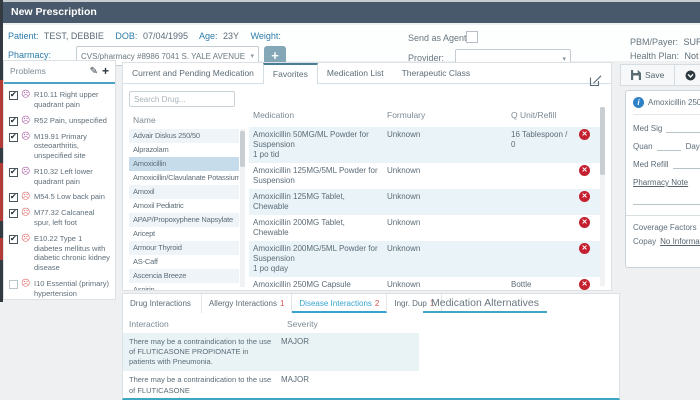 The height and width of the screenshot is (400, 700). What do you see at coordinates (182, 99) in the screenshot?
I see `search-input` at bounding box center [182, 99].